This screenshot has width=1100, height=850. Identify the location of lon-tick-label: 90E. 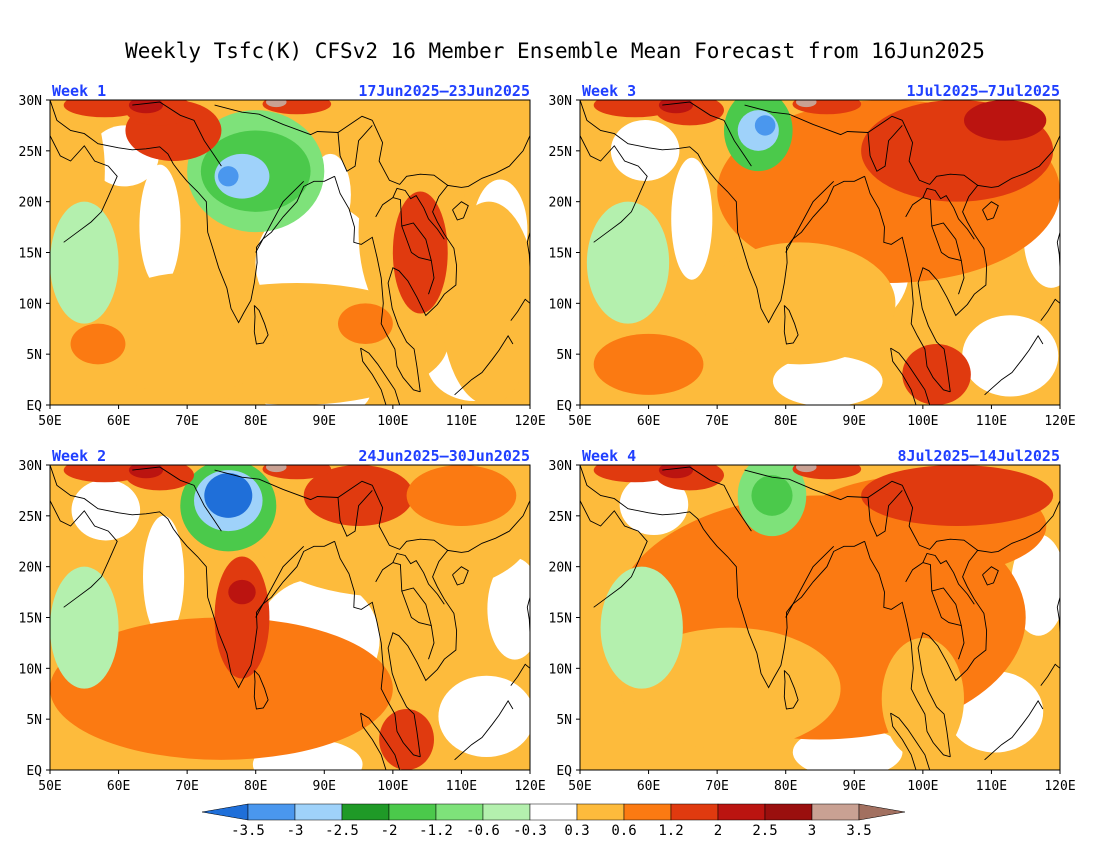
(854, 421).